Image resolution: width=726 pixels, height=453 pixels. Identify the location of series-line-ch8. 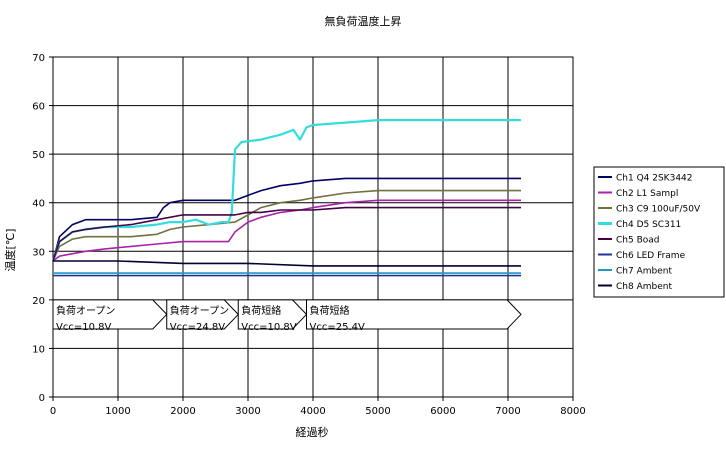
(287, 263).